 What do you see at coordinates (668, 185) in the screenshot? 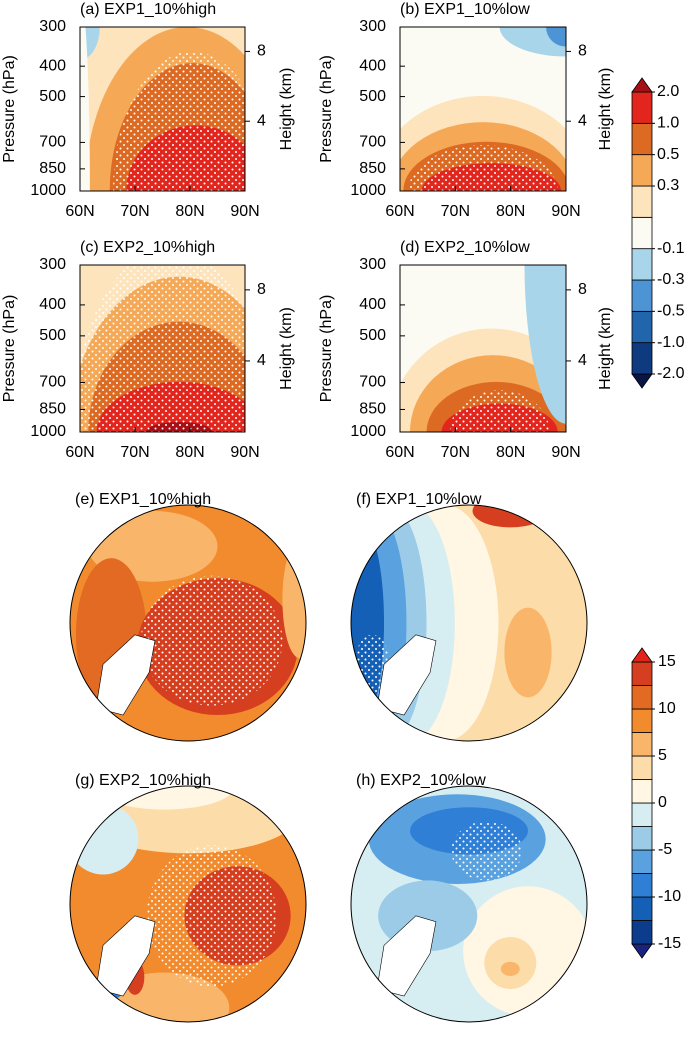
I see `colorbar-label: 0.3` at bounding box center [668, 185].